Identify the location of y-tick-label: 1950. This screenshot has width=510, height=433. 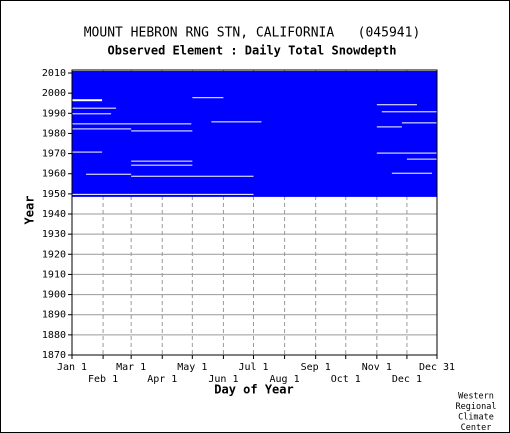
(54, 194).